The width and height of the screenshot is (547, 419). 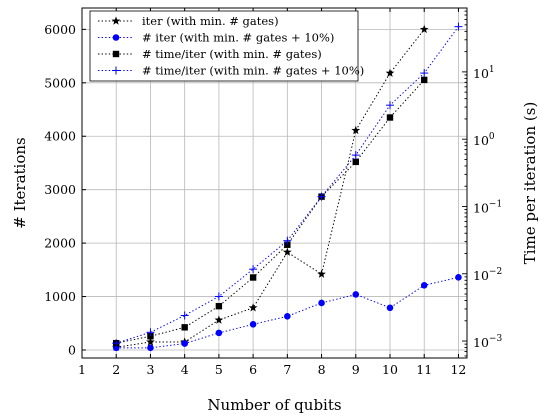 I want to click on y-right-tick-exponent: 1, so click(x=492, y=70).